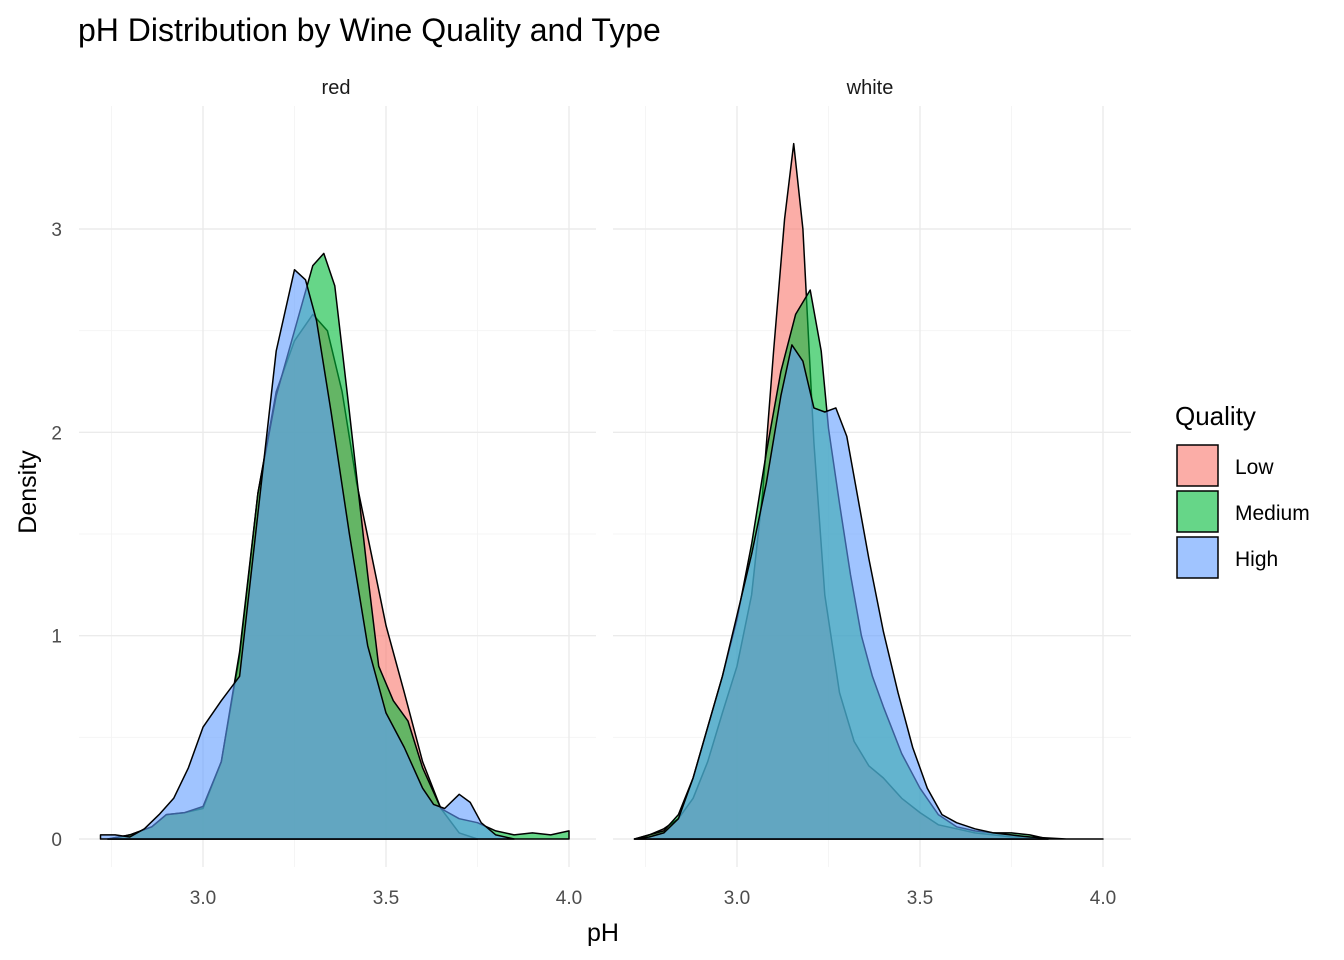 This screenshot has width=1344, height=960. I want to click on y-tick-label: 0, so click(56, 840).